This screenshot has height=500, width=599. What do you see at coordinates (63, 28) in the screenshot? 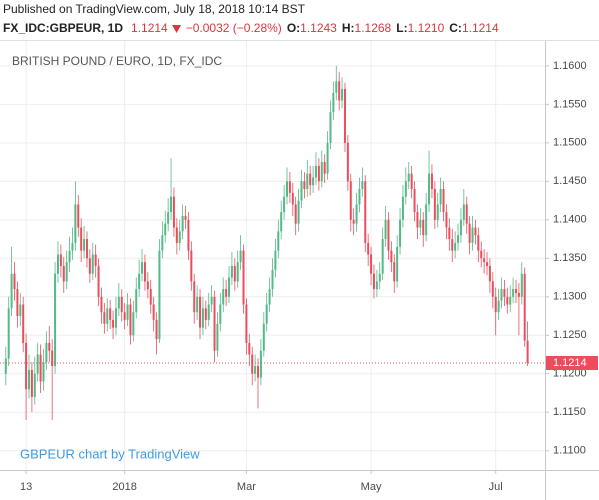
I see `symbol: FX_IDC:GBPEUR, 1D` at bounding box center [63, 28].